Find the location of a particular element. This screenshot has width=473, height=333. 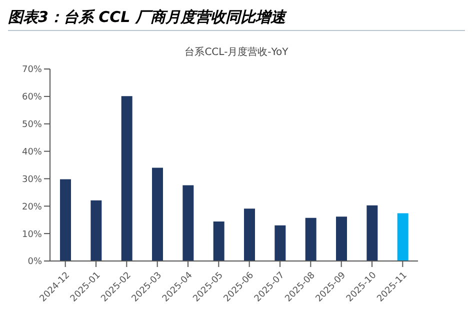

chart-title: 图表3：台系 CCL 厂商月度营收同比增速 is located at coordinates (236, 19).